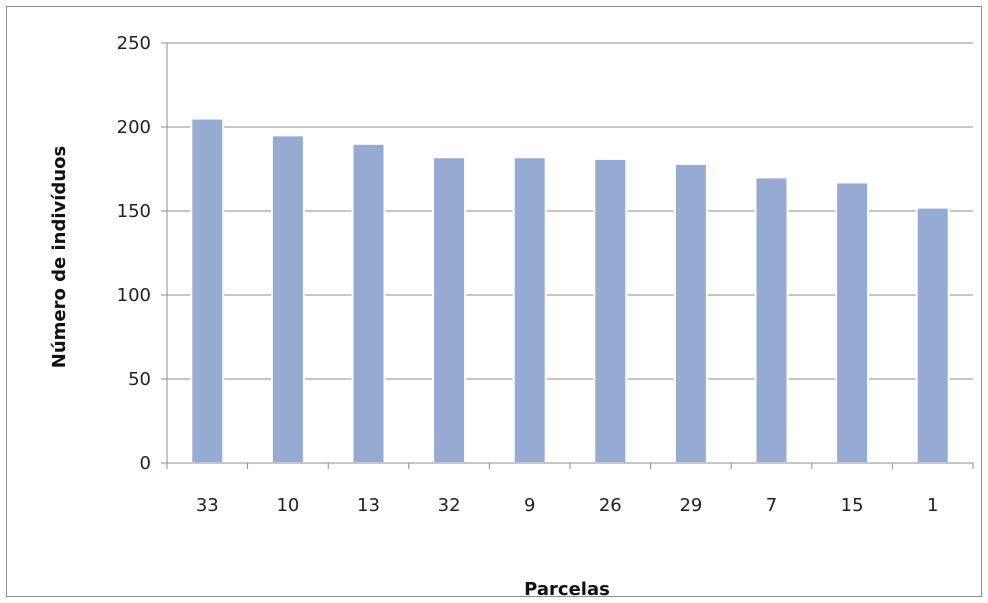 The image size is (988, 603). What do you see at coordinates (610, 505) in the screenshot?
I see `x-tick-label: 26` at bounding box center [610, 505].